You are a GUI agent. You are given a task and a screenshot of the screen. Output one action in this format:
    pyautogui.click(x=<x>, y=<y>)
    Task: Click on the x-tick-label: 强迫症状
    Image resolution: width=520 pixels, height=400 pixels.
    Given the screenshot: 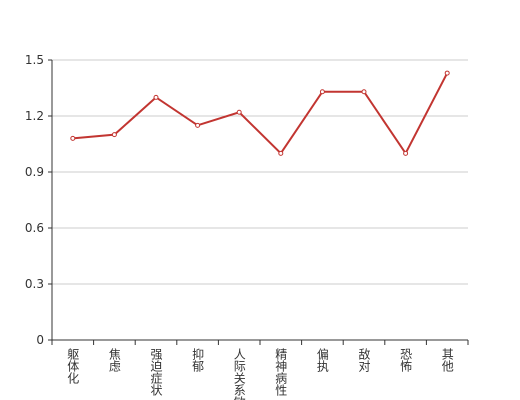 What is the action you would take?
    pyautogui.click(x=156, y=372)
    